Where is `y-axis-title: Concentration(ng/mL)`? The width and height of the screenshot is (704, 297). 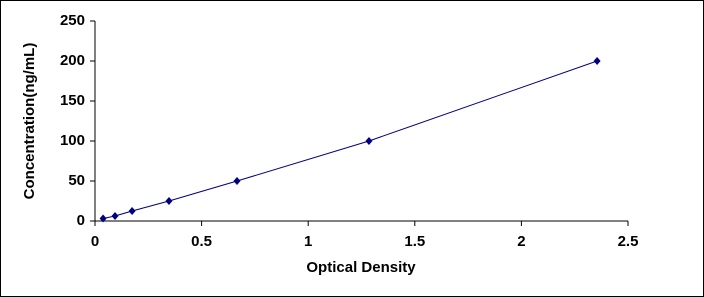 y-axis-title: Concentration(ng/mL) is located at coordinates (29, 121).